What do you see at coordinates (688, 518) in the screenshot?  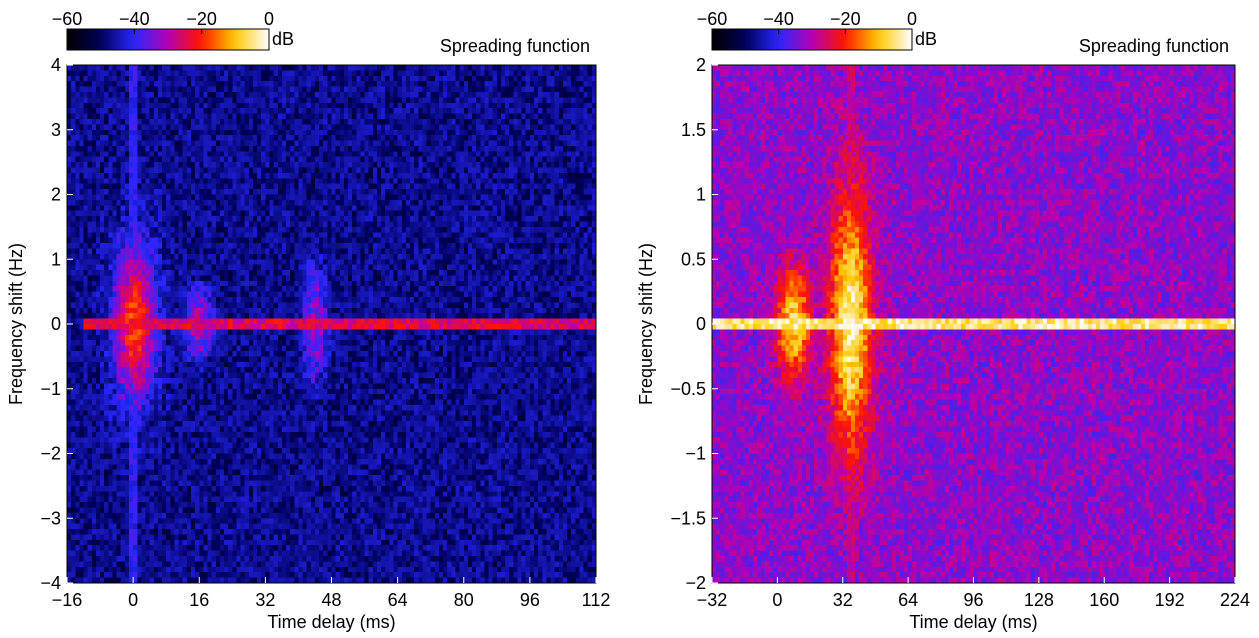 I see `y-tick-label: −1.5` at bounding box center [688, 518].